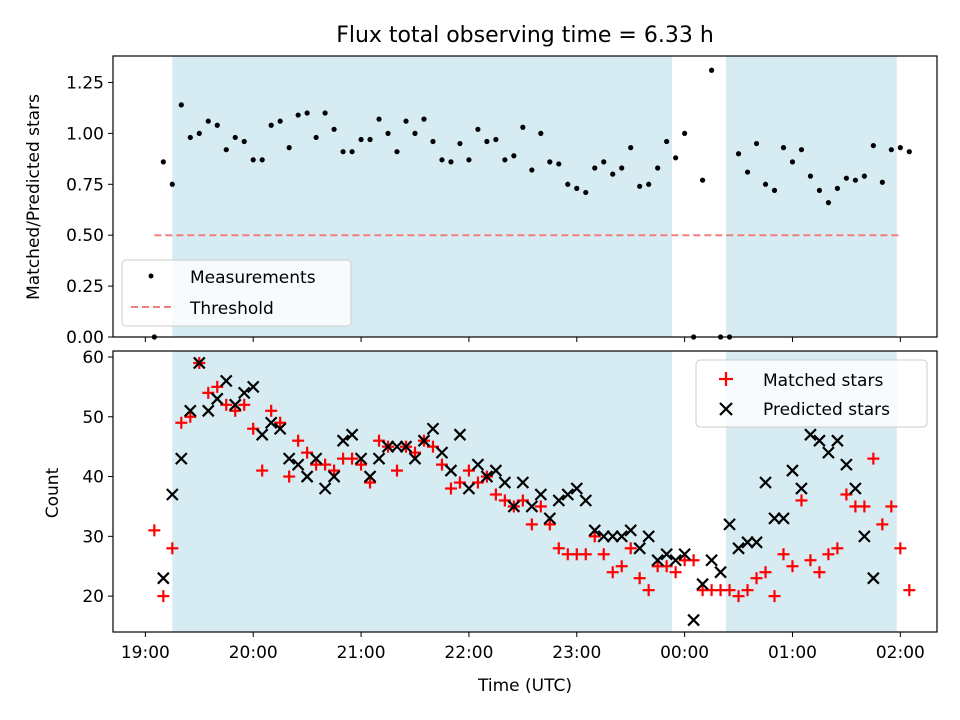  What do you see at coordinates (85, 134) in the screenshot?
I see `y-tick-label: 1.00` at bounding box center [85, 134].